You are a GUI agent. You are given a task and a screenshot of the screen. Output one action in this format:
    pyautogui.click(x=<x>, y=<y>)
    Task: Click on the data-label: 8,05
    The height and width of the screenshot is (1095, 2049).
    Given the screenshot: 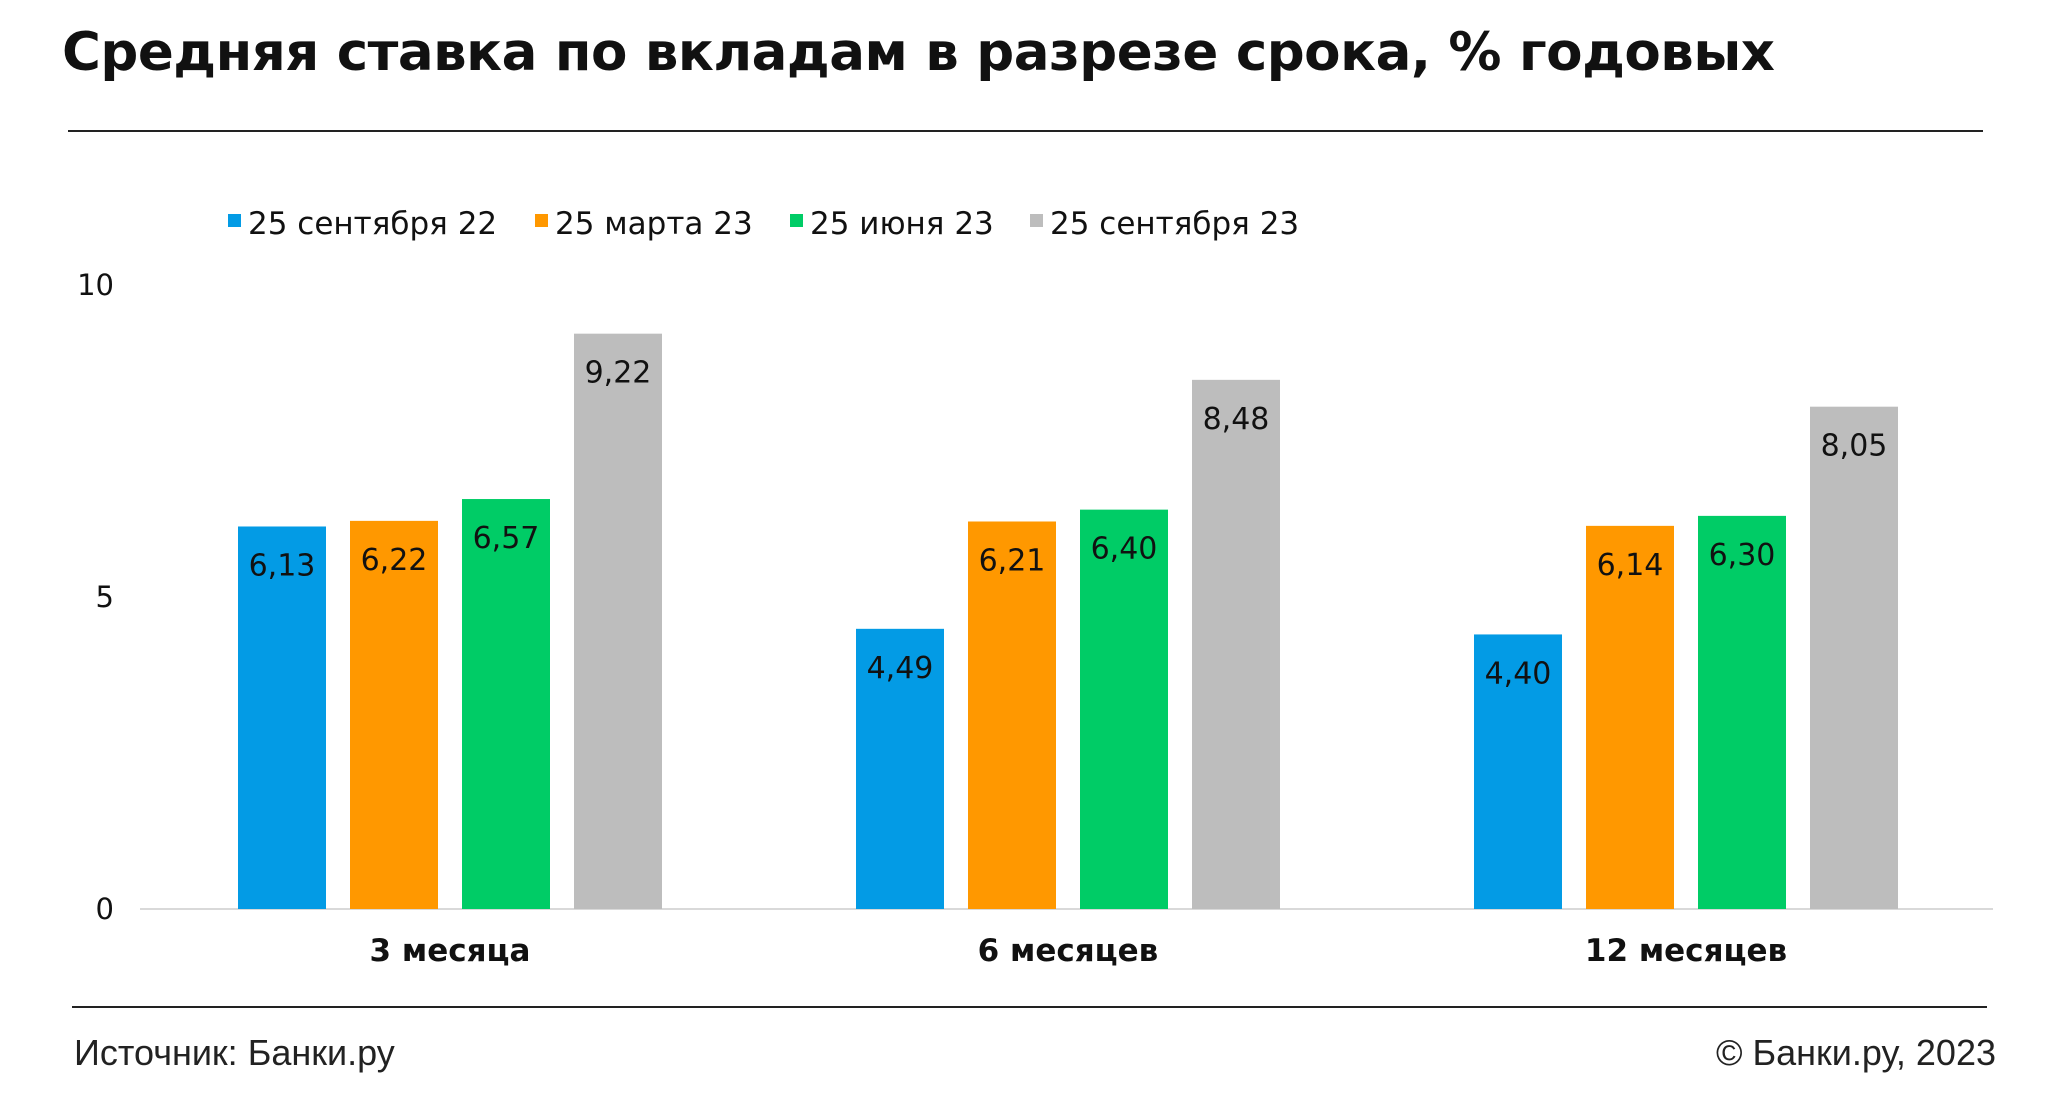 What is the action you would take?
    pyautogui.click(x=1854, y=446)
    